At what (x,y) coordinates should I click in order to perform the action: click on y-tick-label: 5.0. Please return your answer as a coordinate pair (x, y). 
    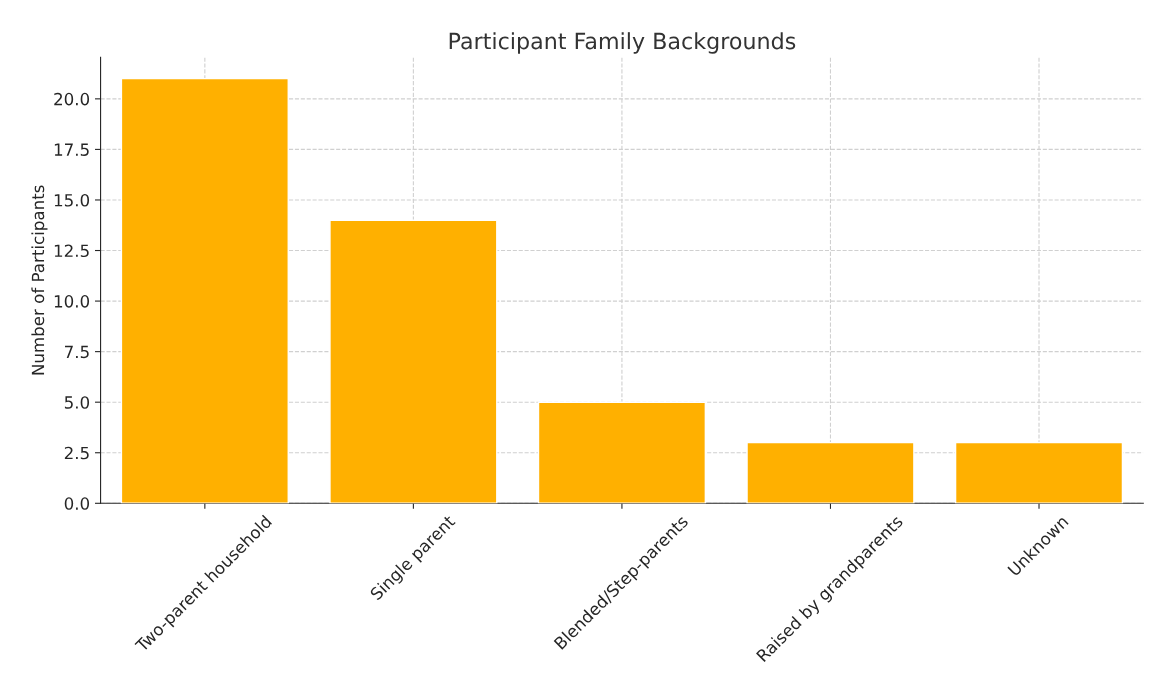
    Looking at the image, I should click on (77, 402).